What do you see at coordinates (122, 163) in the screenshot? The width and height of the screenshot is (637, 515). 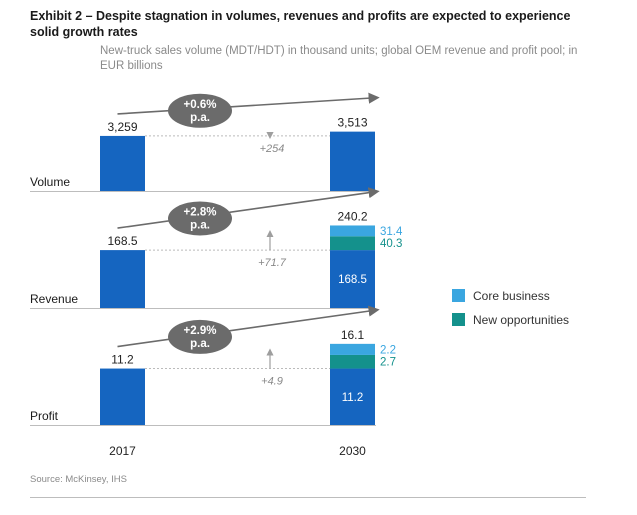 I see `bar-2017-volume` at bounding box center [122, 163].